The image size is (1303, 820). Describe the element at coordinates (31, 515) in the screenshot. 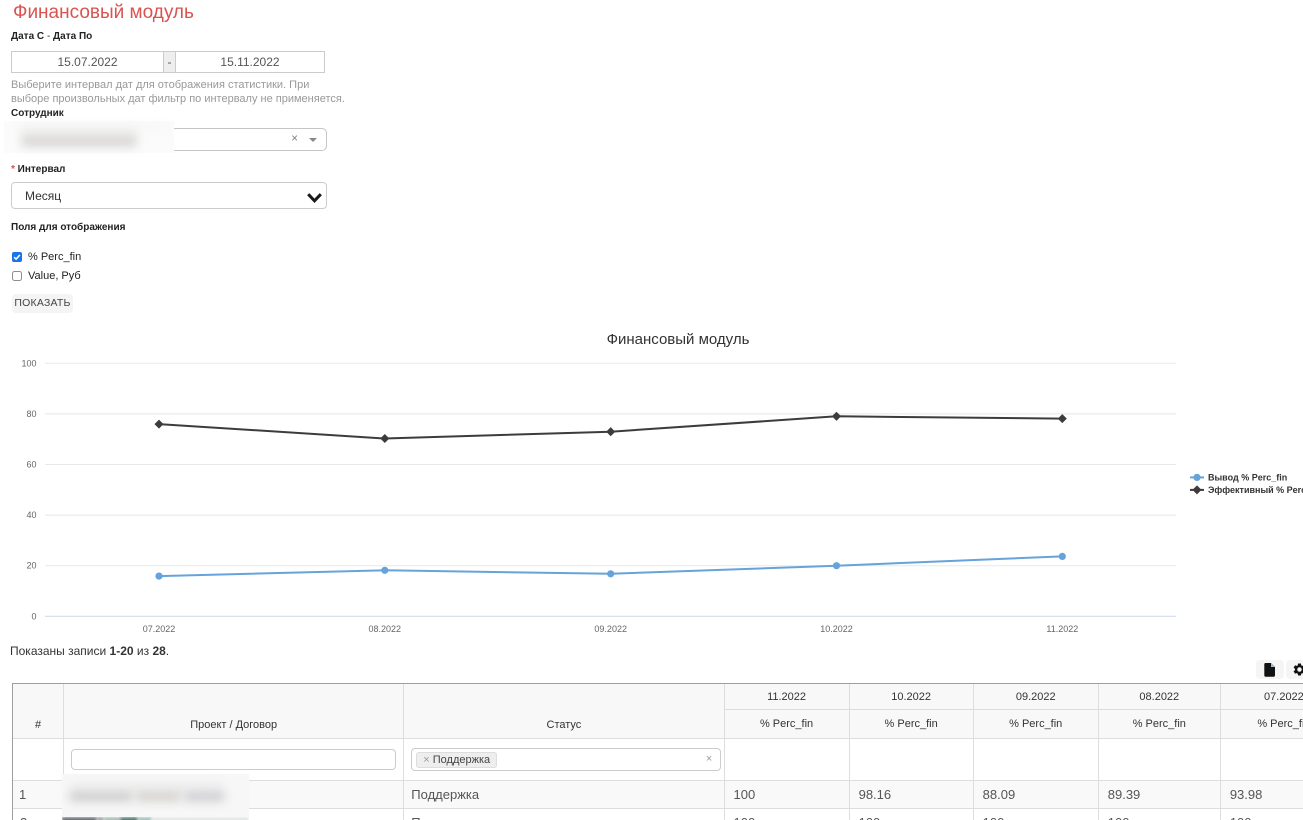

I see `svg-text: 40` at that location.